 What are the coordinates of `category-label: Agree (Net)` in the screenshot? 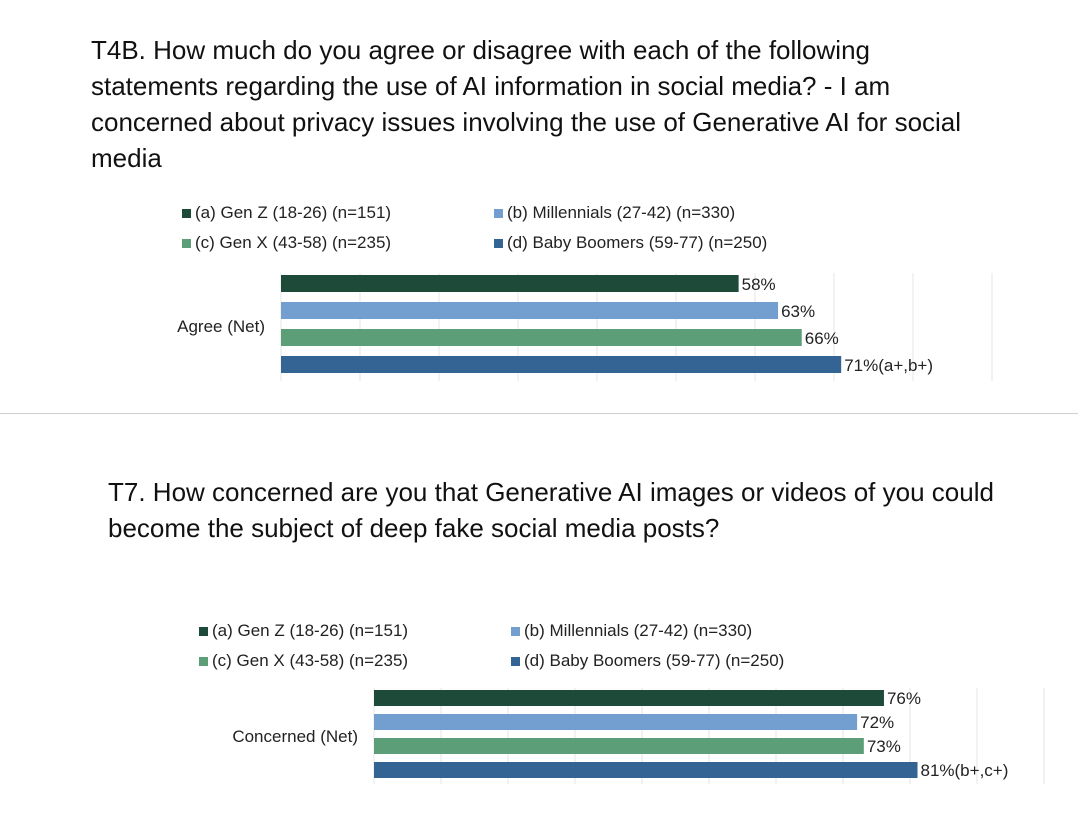 It's located at (221, 326).